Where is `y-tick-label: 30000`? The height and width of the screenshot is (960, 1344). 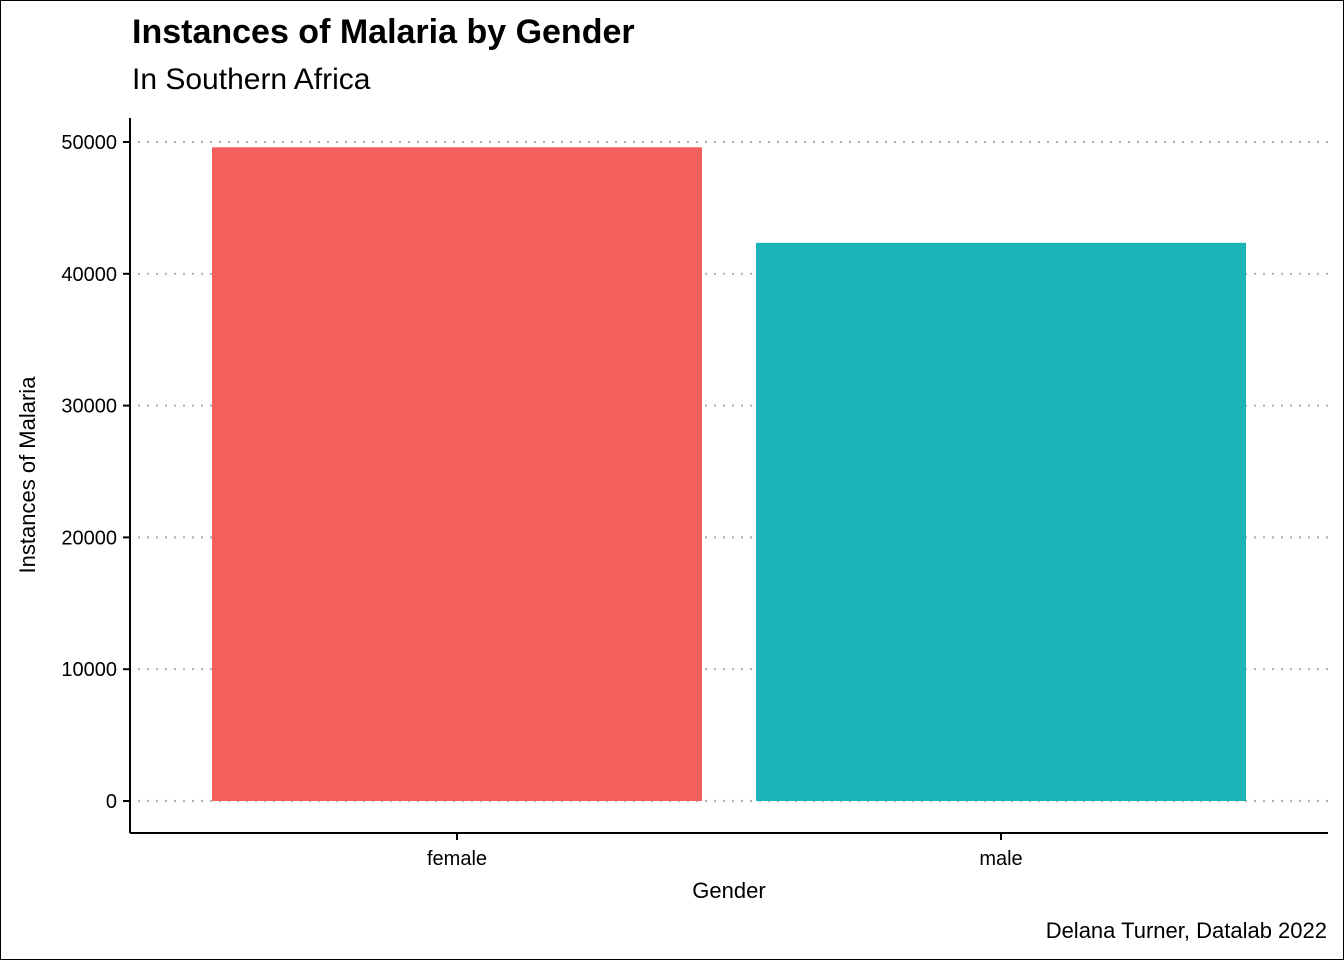 y-tick-label: 30000 is located at coordinates (89, 407).